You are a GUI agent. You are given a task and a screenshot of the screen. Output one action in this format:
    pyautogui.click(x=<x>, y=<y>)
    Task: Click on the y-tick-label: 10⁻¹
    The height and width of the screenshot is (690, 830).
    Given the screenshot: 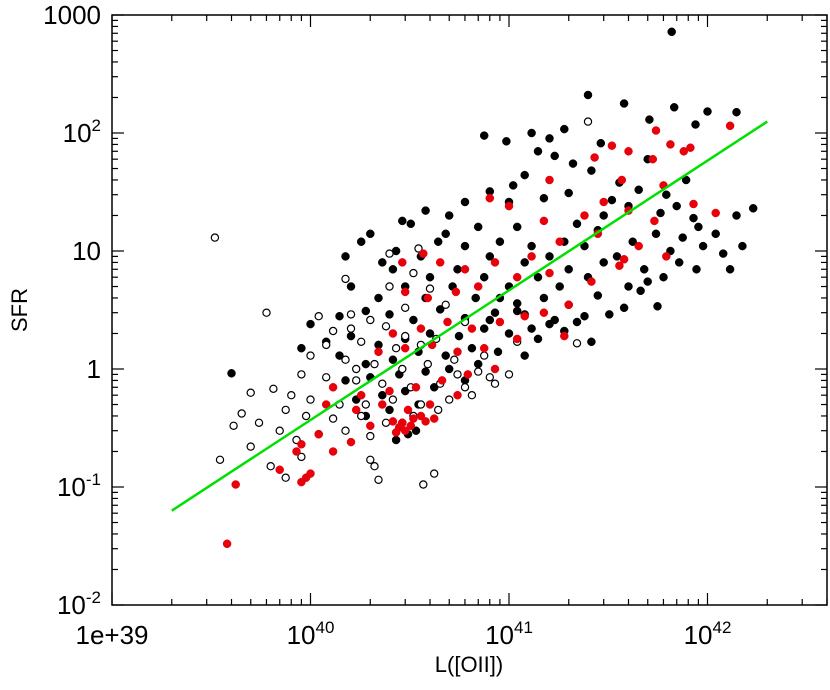 What is the action you would take?
    pyautogui.click(x=79, y=486)
    